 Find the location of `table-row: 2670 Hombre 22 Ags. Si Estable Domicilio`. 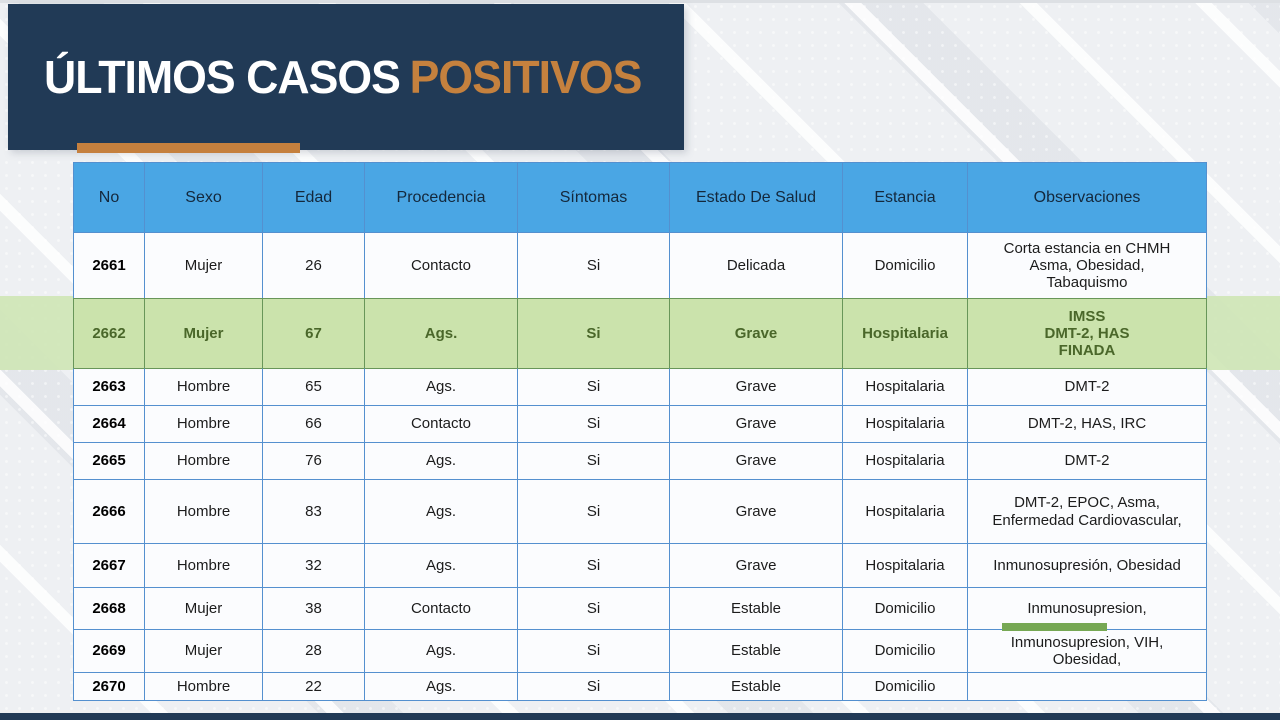

table-row: 2670 Hombre 22 Ags. Si Estable Domicilio is located at coordinates (640, 686).